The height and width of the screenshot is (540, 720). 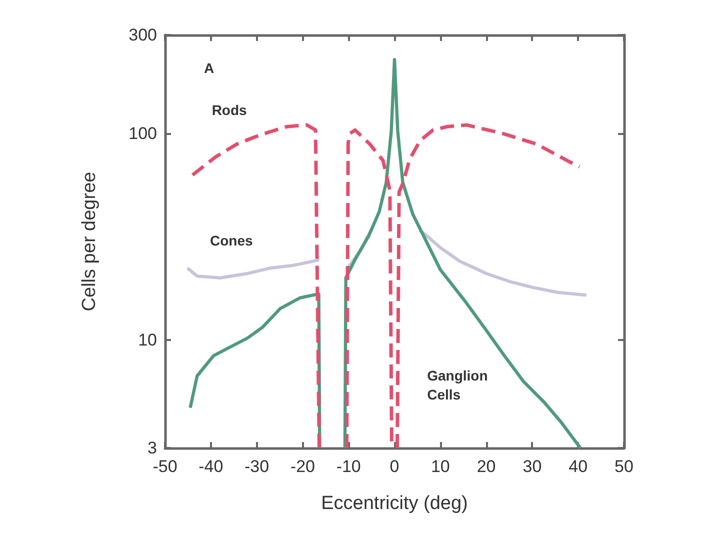 I want to click on y-axis-title: Cells per degree, so click(x=89, y=242).